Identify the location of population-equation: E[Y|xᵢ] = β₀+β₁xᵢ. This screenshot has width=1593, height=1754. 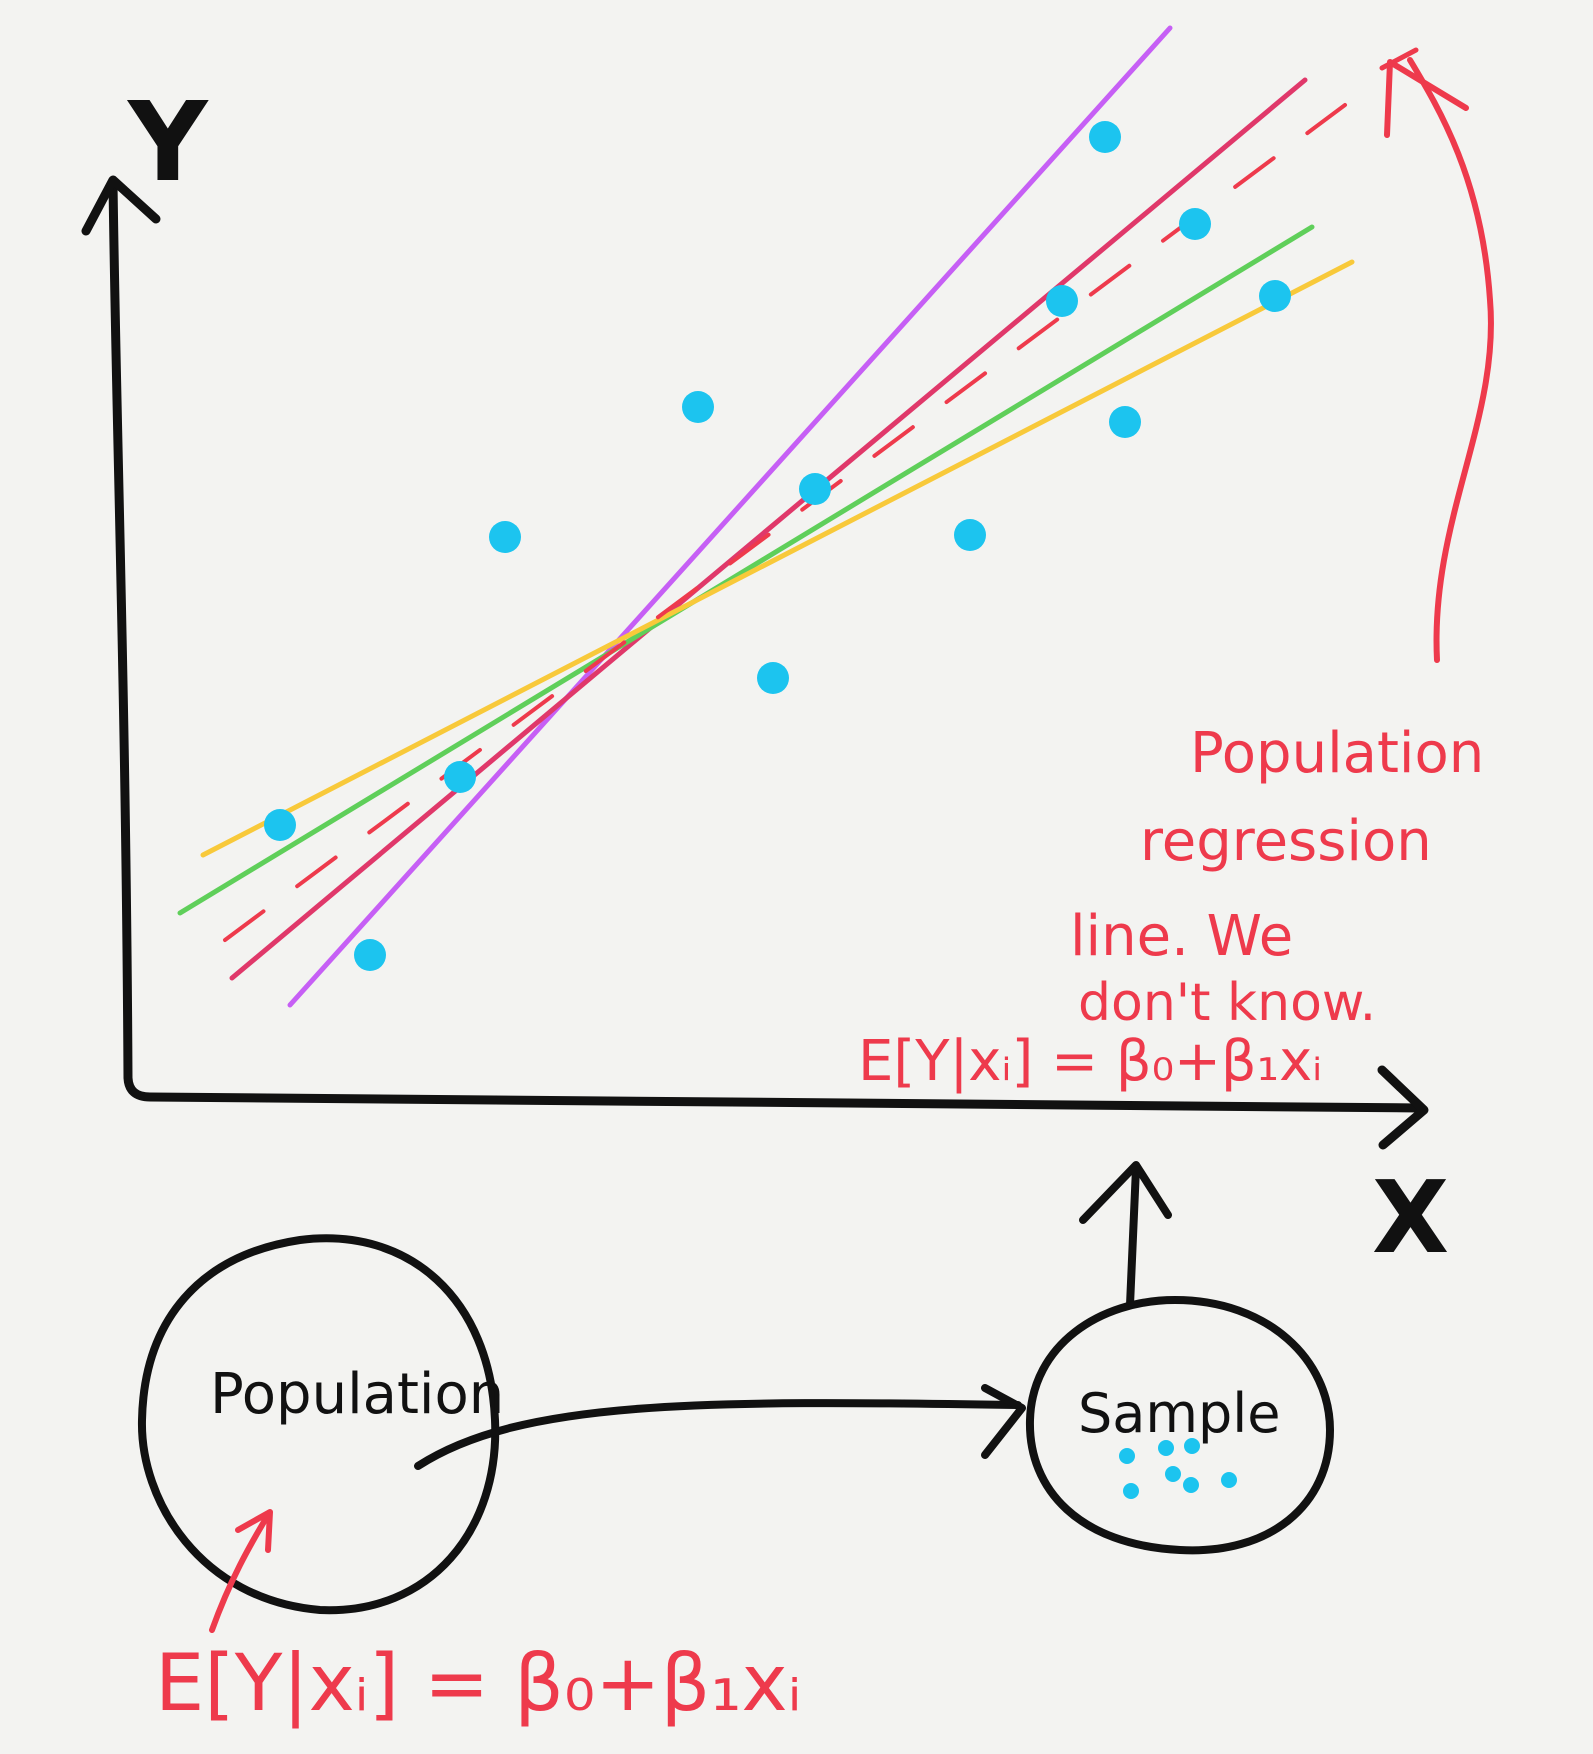
(478, 1684).